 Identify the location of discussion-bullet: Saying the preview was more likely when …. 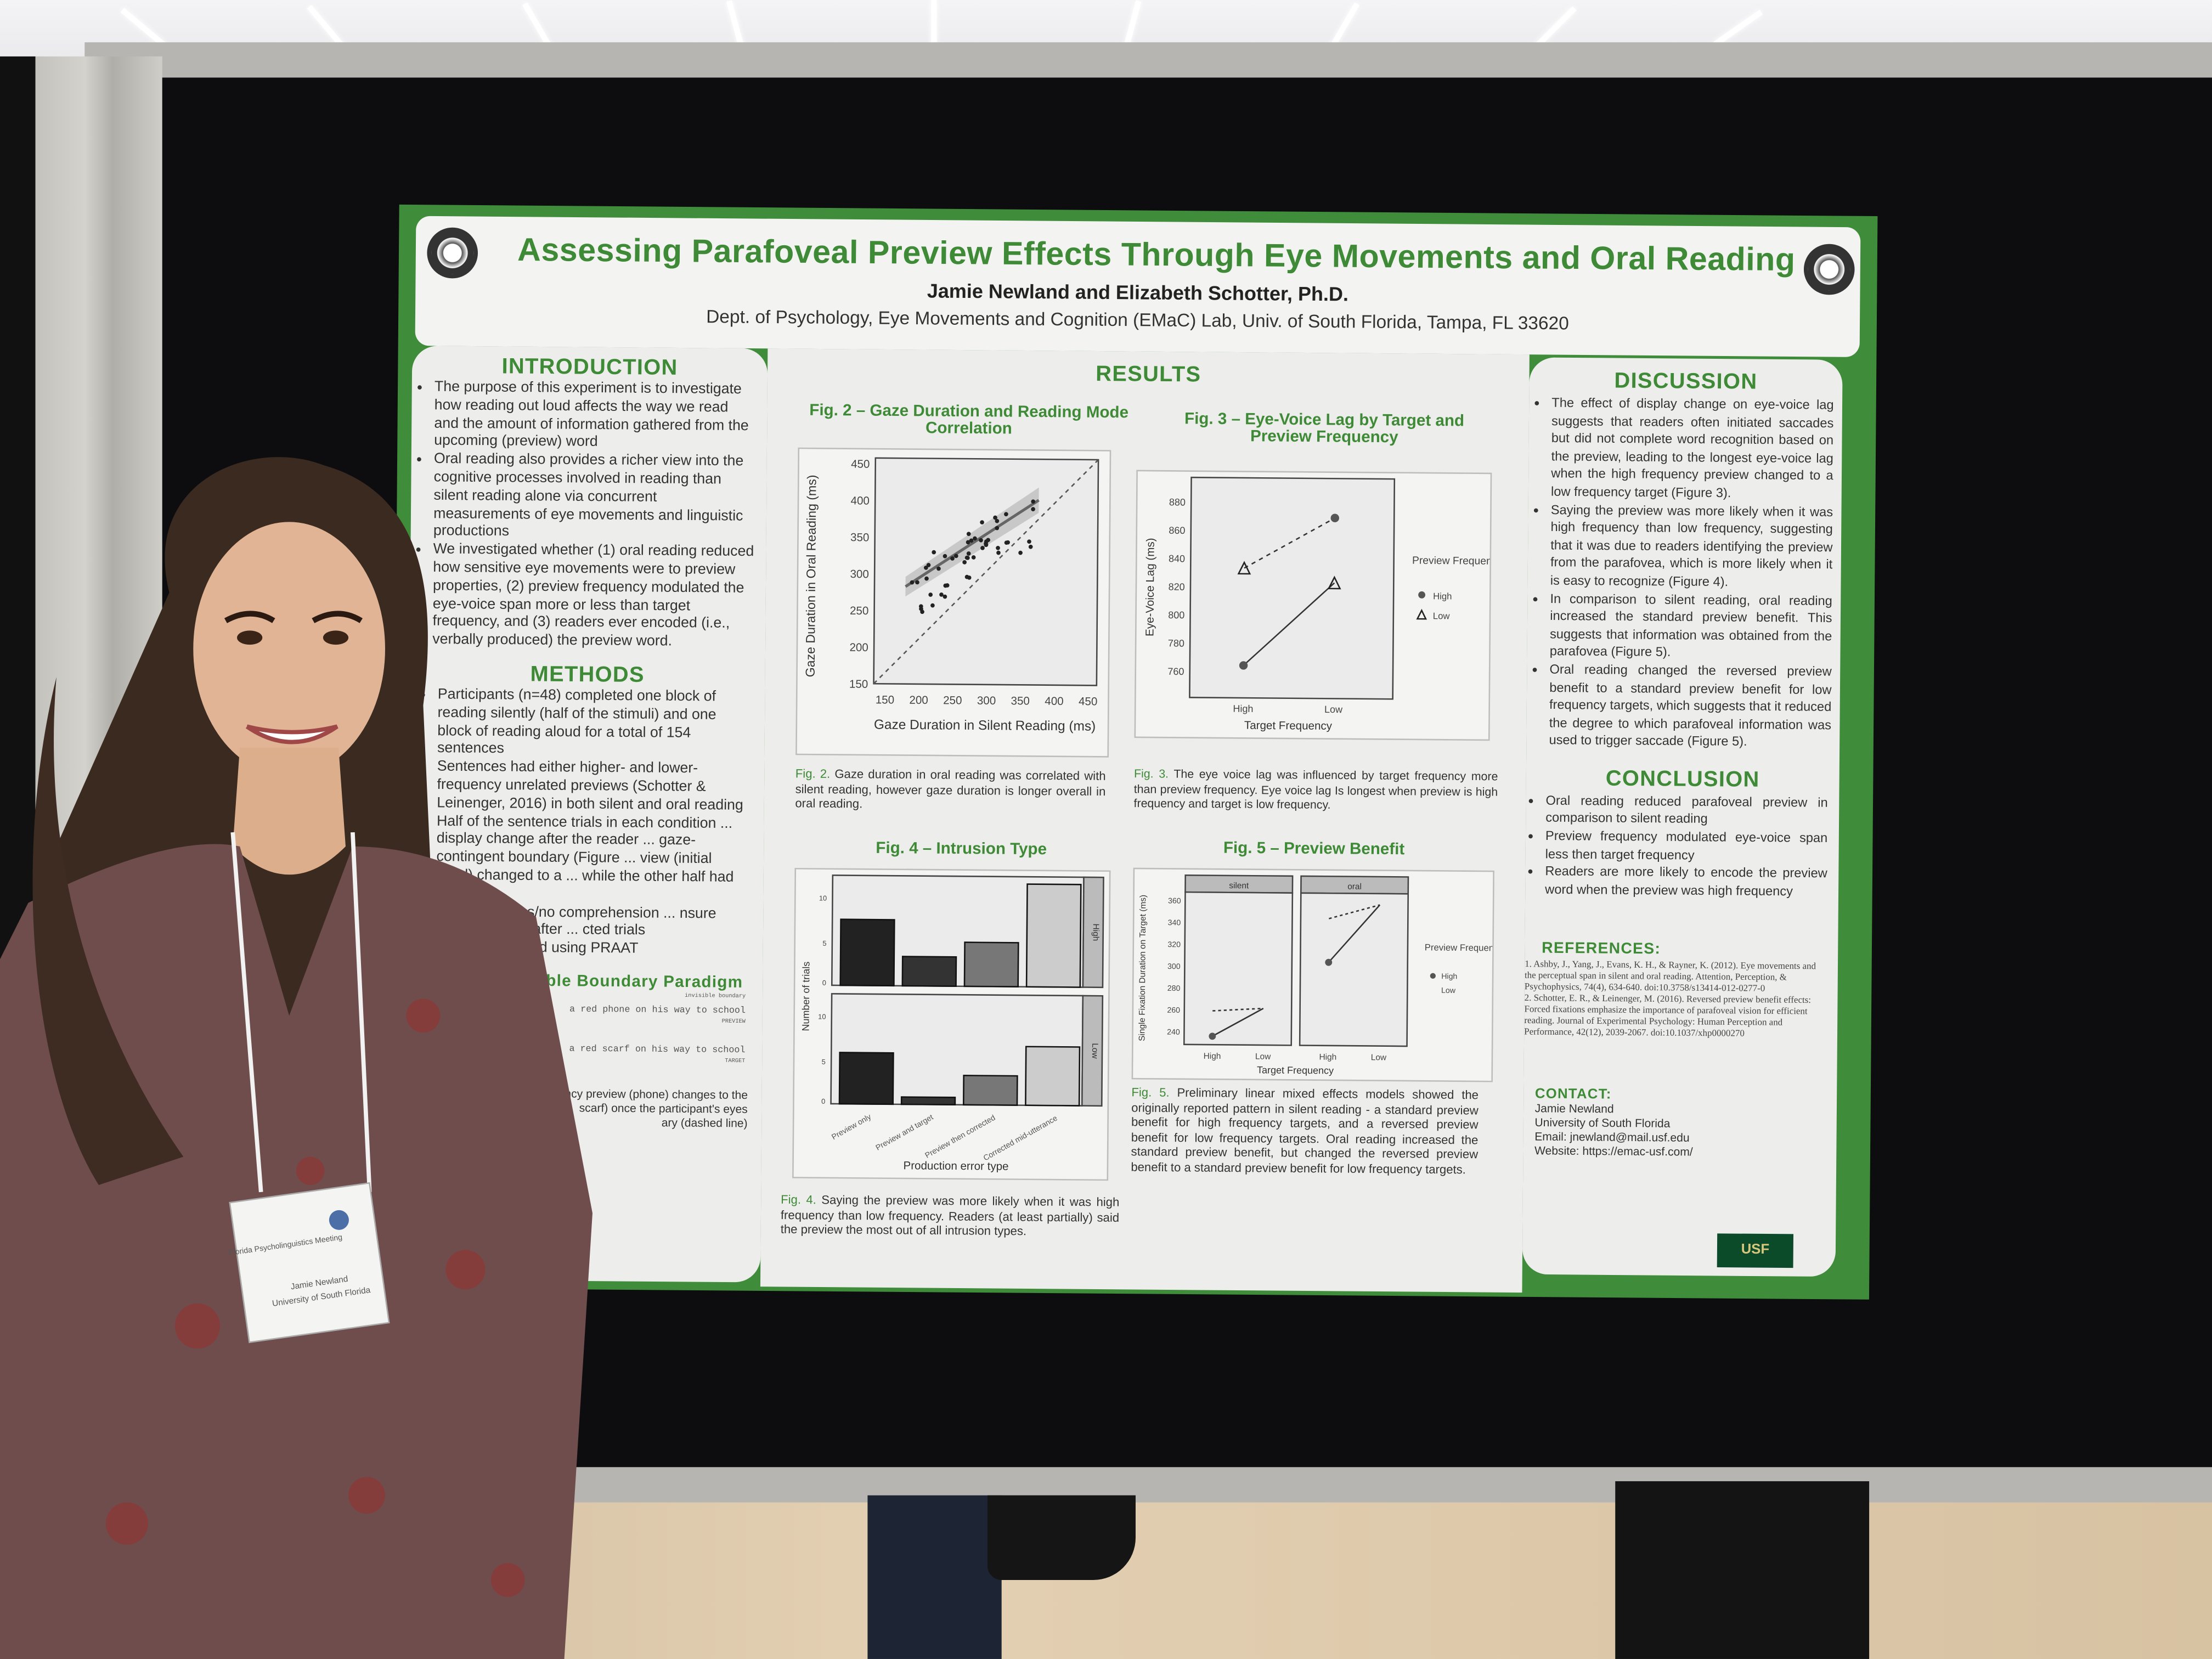
(1692, 546).